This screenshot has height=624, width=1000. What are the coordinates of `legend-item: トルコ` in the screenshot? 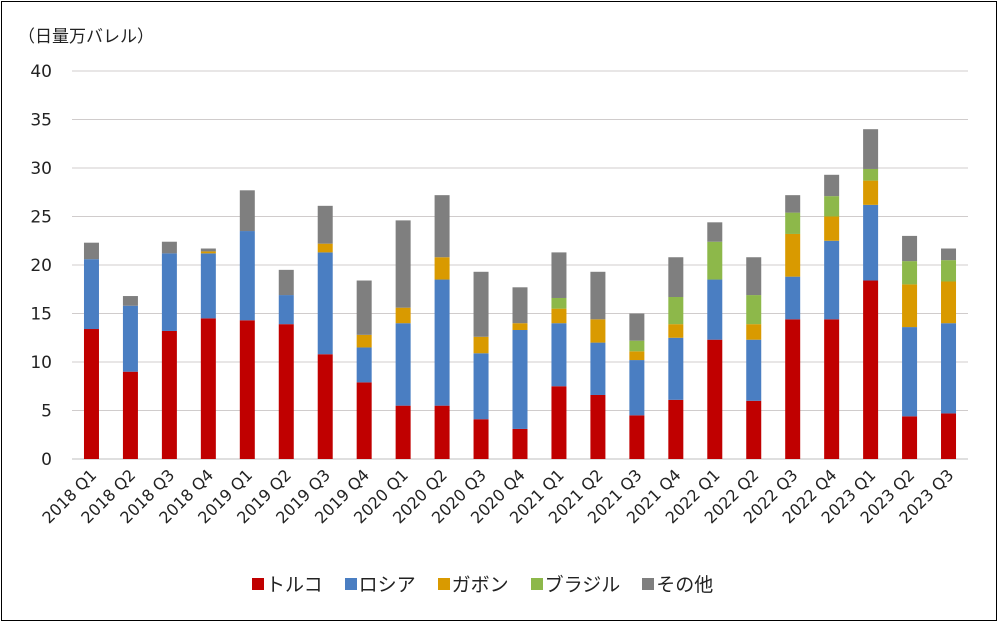 It's located at (287, 583).